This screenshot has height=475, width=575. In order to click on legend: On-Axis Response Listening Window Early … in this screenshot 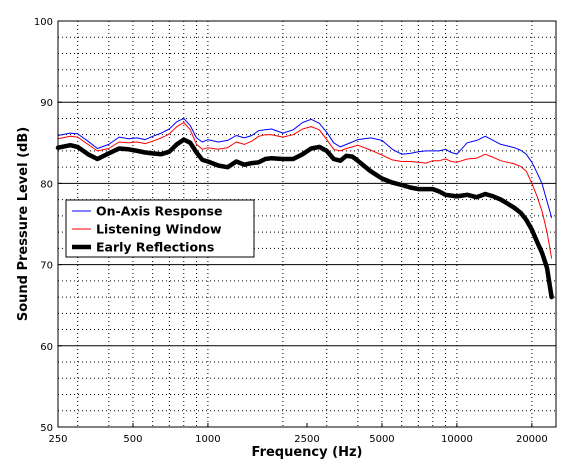, I will do `click(160, 228)`.